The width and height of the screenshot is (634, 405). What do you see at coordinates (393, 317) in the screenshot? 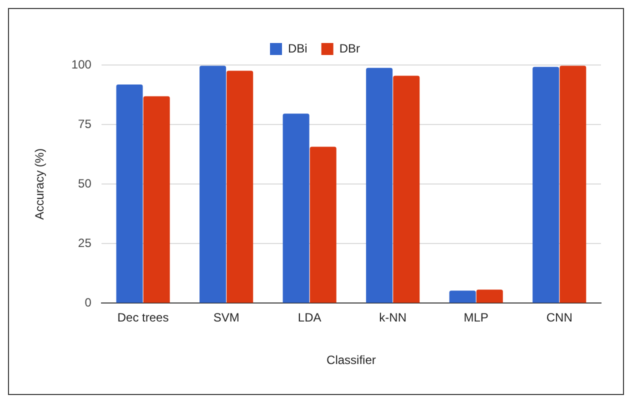
I see `x-tick-label: k-NN` at bounding box center [393, 317].